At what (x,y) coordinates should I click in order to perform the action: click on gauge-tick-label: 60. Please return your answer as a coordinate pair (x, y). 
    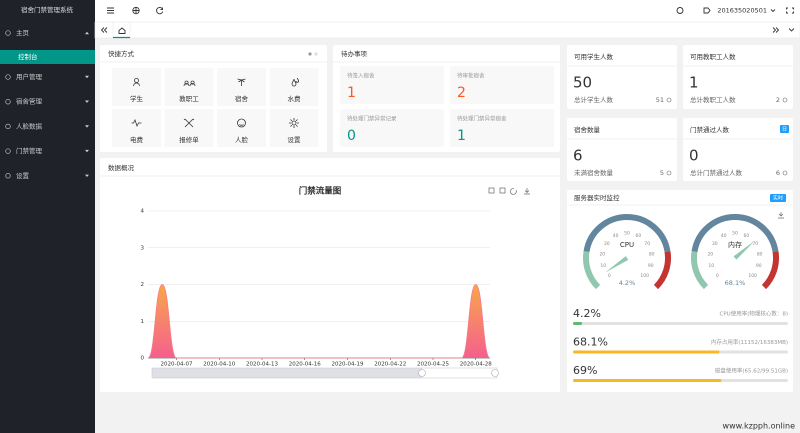
    Looking at the image, I should click on (746, 236).